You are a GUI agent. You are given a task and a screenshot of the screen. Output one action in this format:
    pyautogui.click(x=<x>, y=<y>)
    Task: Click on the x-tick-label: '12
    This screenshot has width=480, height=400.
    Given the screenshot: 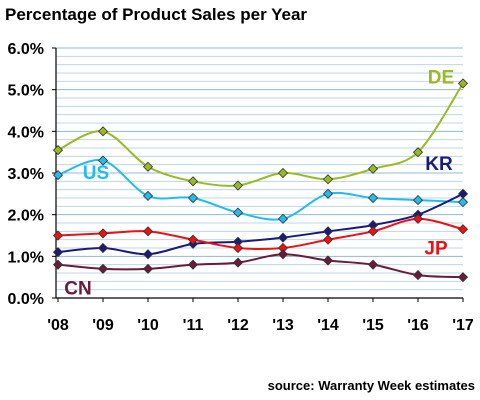 What is the action you would take?
    pyautogui.click(x=238, y=325)
    